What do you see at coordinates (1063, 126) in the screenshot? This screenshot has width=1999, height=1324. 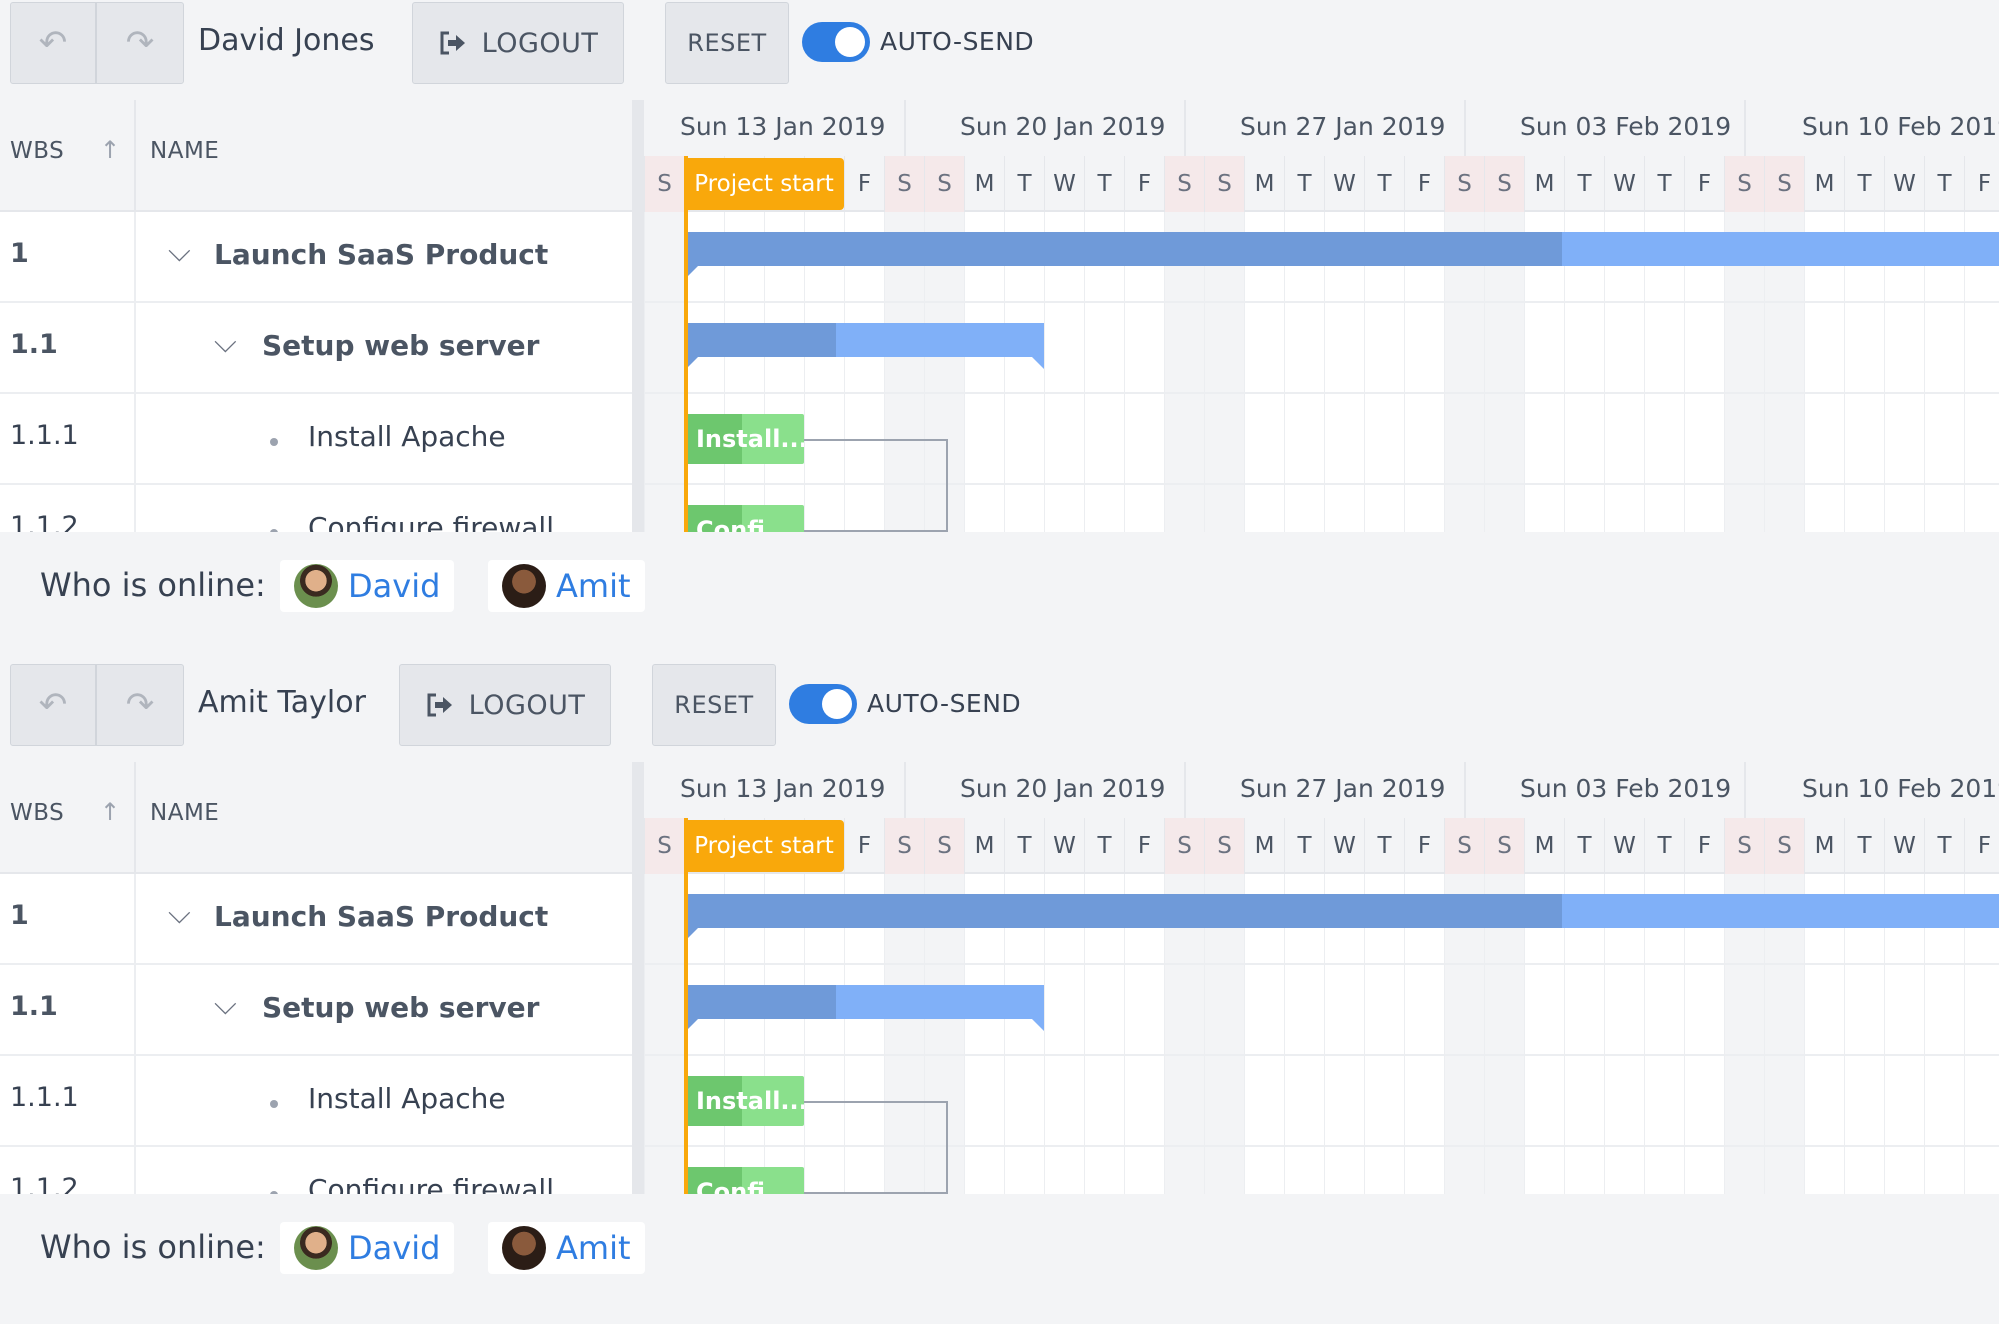 I see `week-label: Sun 20 Jan 2019` at bounding box center [1063, 126].